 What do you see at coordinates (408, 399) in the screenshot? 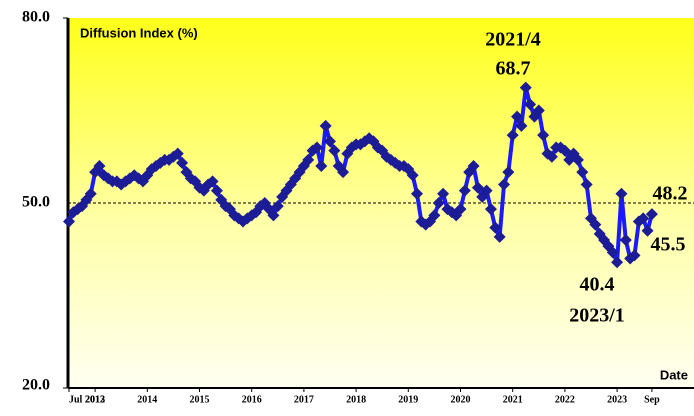
I see `x-tick-label: 2019` at bounding box center [408, 399].